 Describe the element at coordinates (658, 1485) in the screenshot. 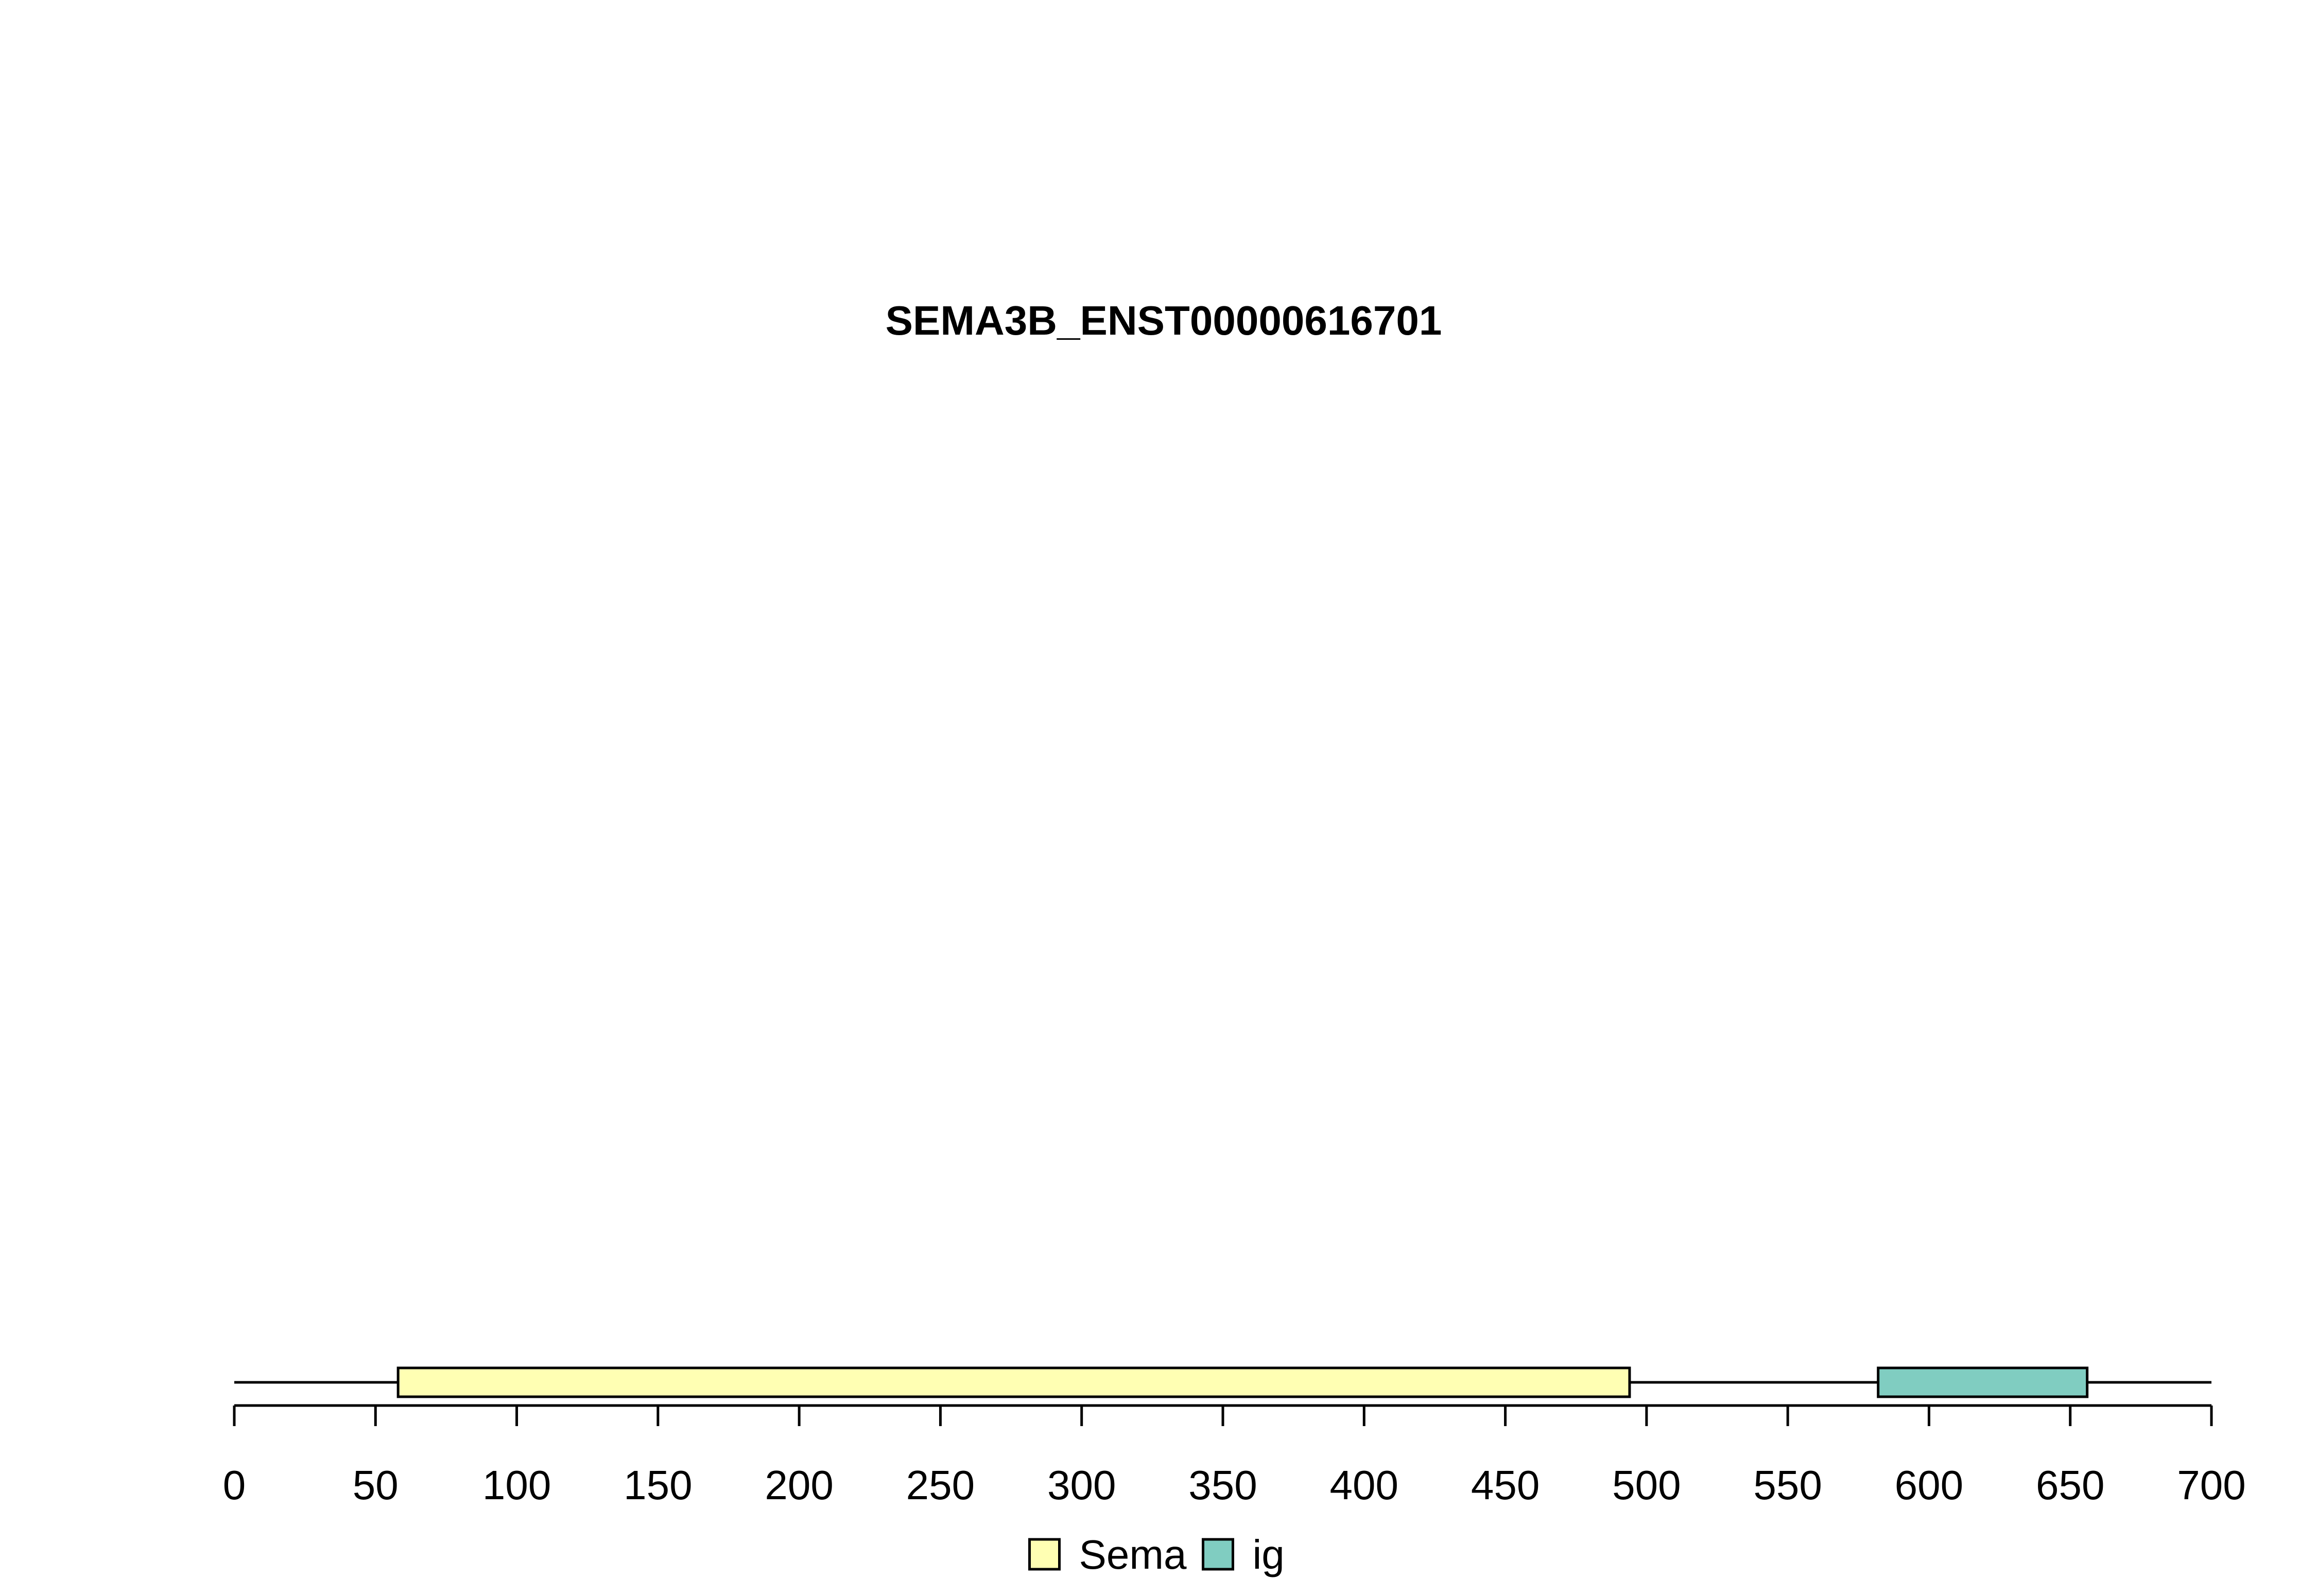

I see `x-tick-label: 150` at that location.